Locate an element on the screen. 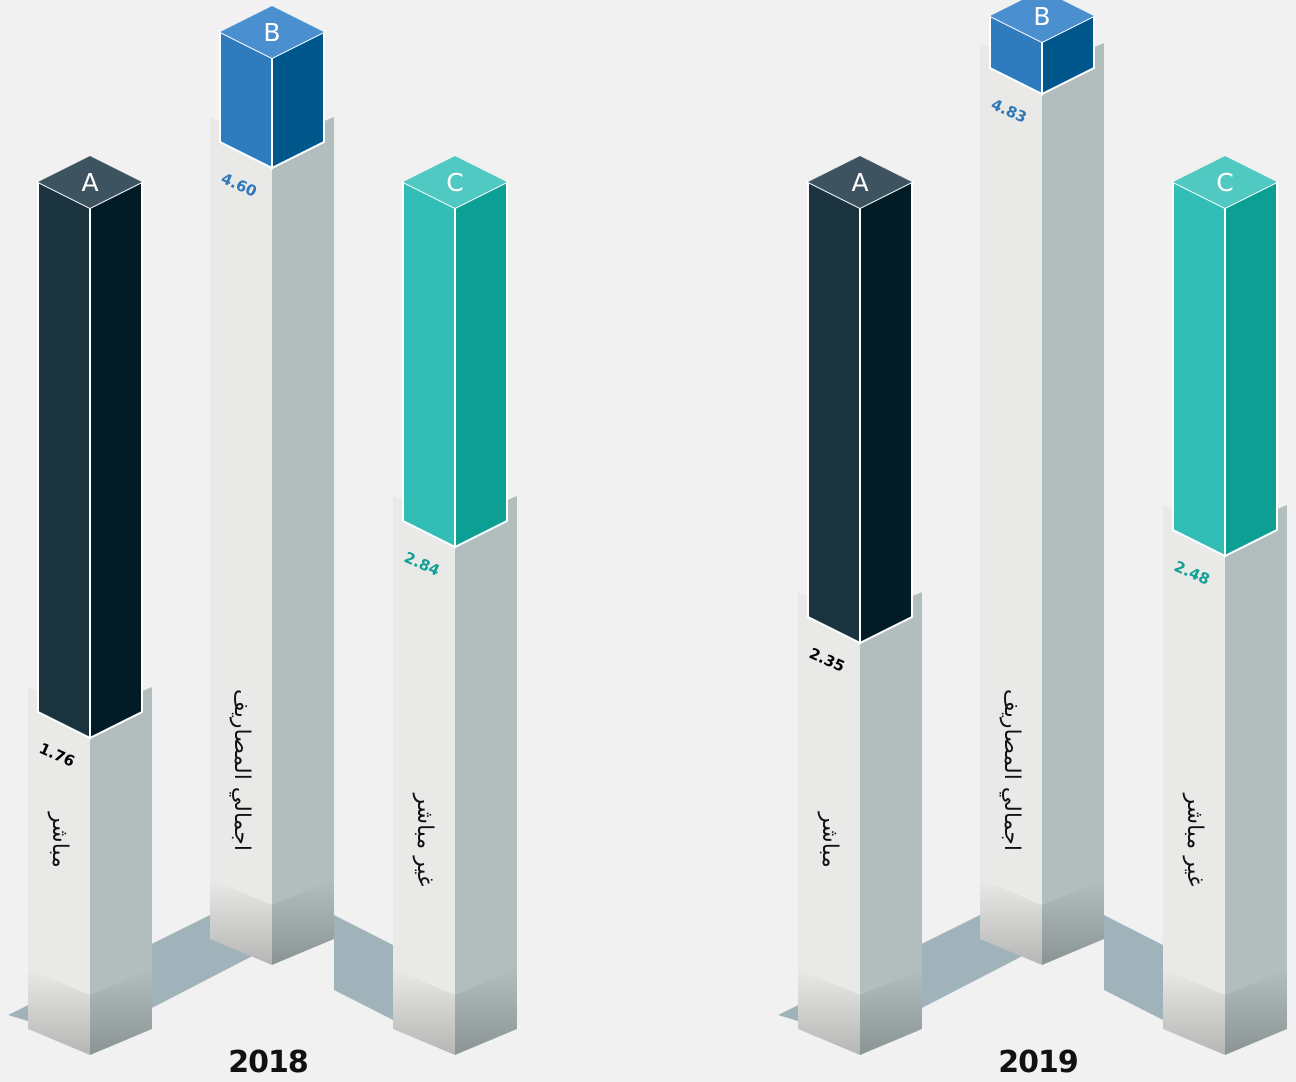  year-label-2019: 2019 is located at coordinates (1038, 1062).